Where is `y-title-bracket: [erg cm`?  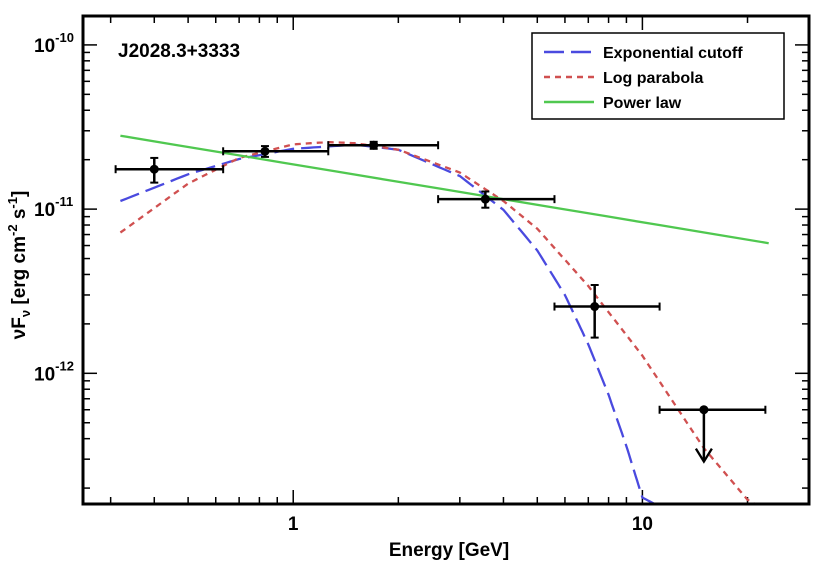 y-title-bracket: [erg cm is located at coordinates (19, 273).